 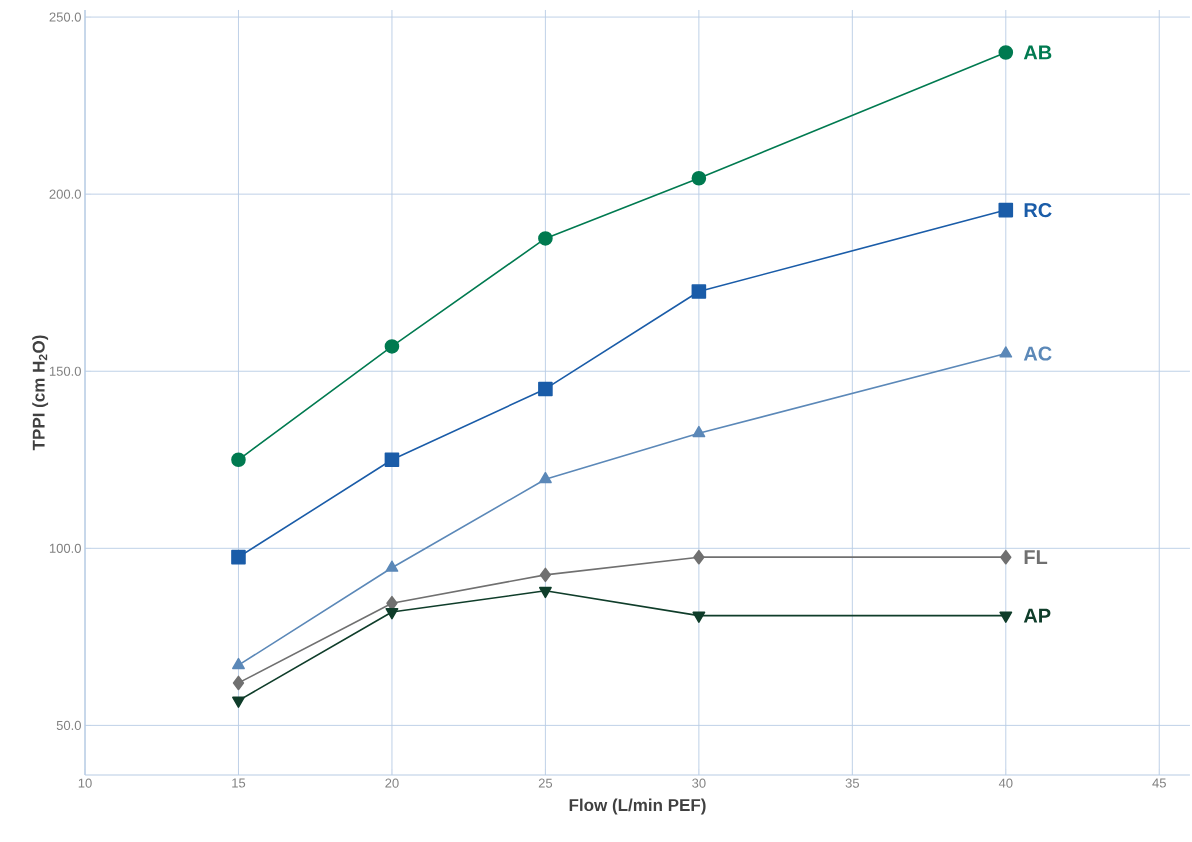 I want to click on series-label: RC, so click(x=1038, y=210).